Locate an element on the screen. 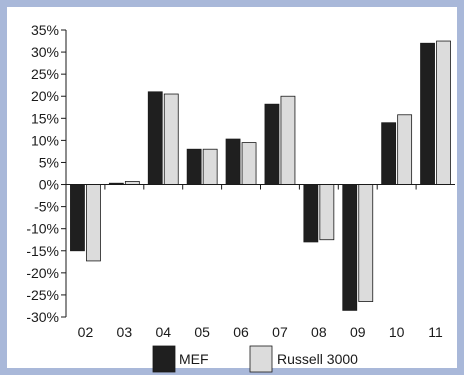 This screenshot has height=375, width=464. y-tick-label: -15% is located at coordinates (42, 251).